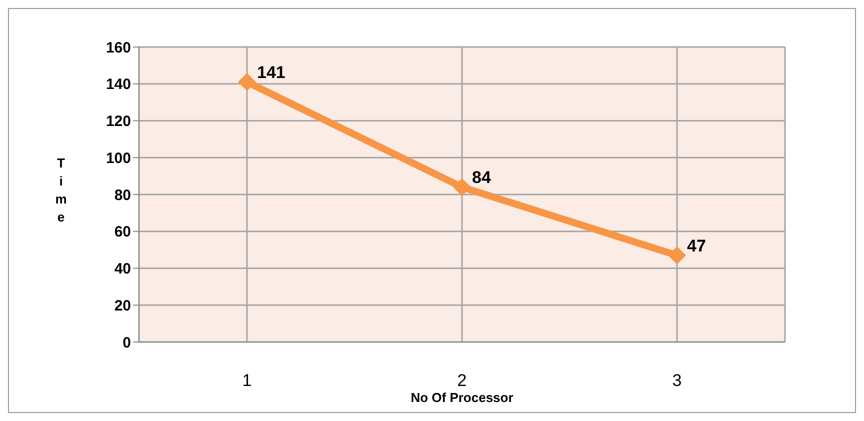 The height and width of the screenshot is (421, 864). Describe the element at coordinates (126, 343) in the screenshot. I see `y-tick-label: 0` at that location.